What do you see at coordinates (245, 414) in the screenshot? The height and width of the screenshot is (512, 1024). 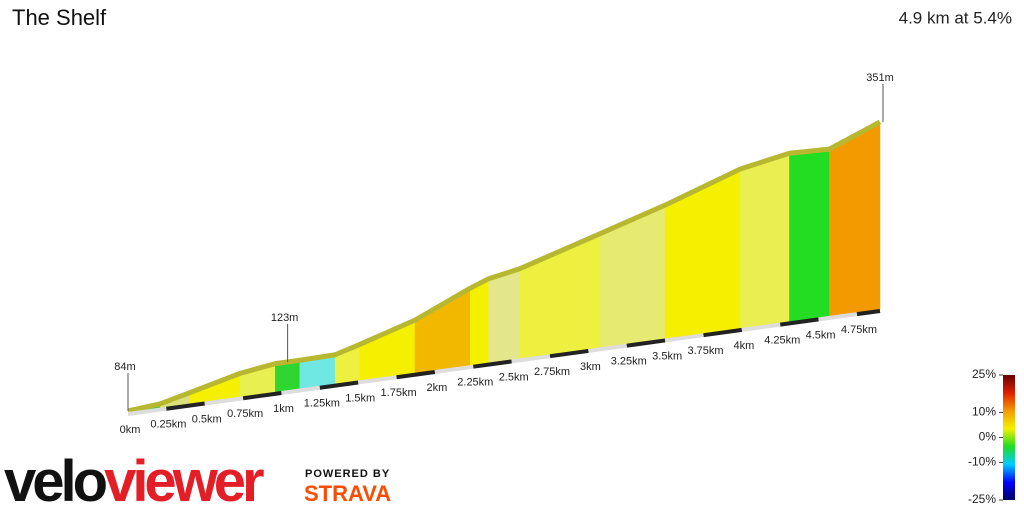 I see `x-tick-label: 0.75km` at bounding box center [245, 414].